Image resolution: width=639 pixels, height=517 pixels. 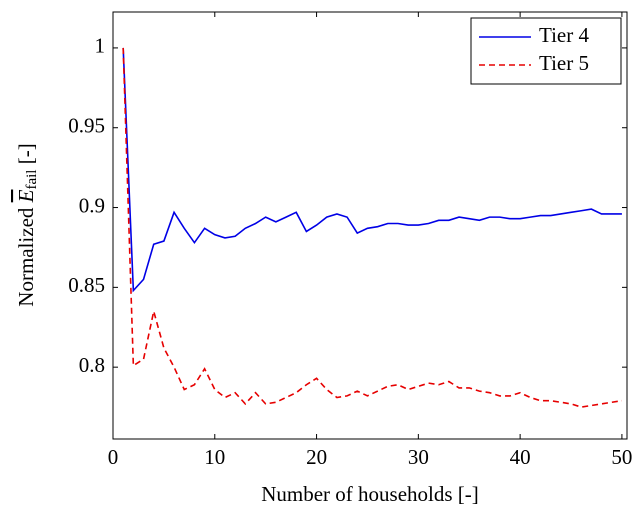 I want to click on x-tick-label: 20, so click(x=316, y=457).